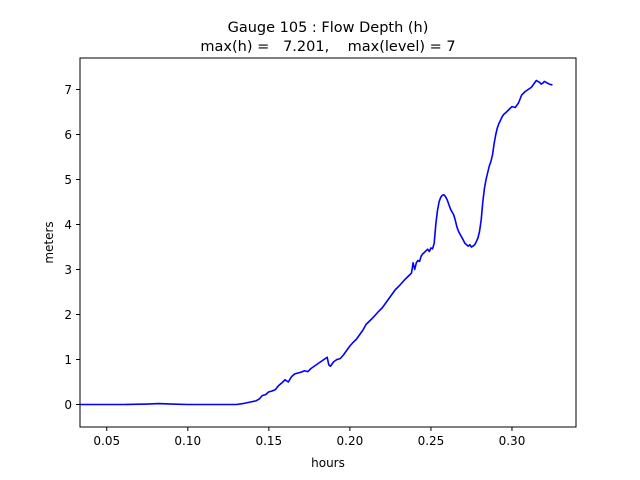 The image size is (640, 480). I want to click on y-tick-label: 7, so click(68, 90).